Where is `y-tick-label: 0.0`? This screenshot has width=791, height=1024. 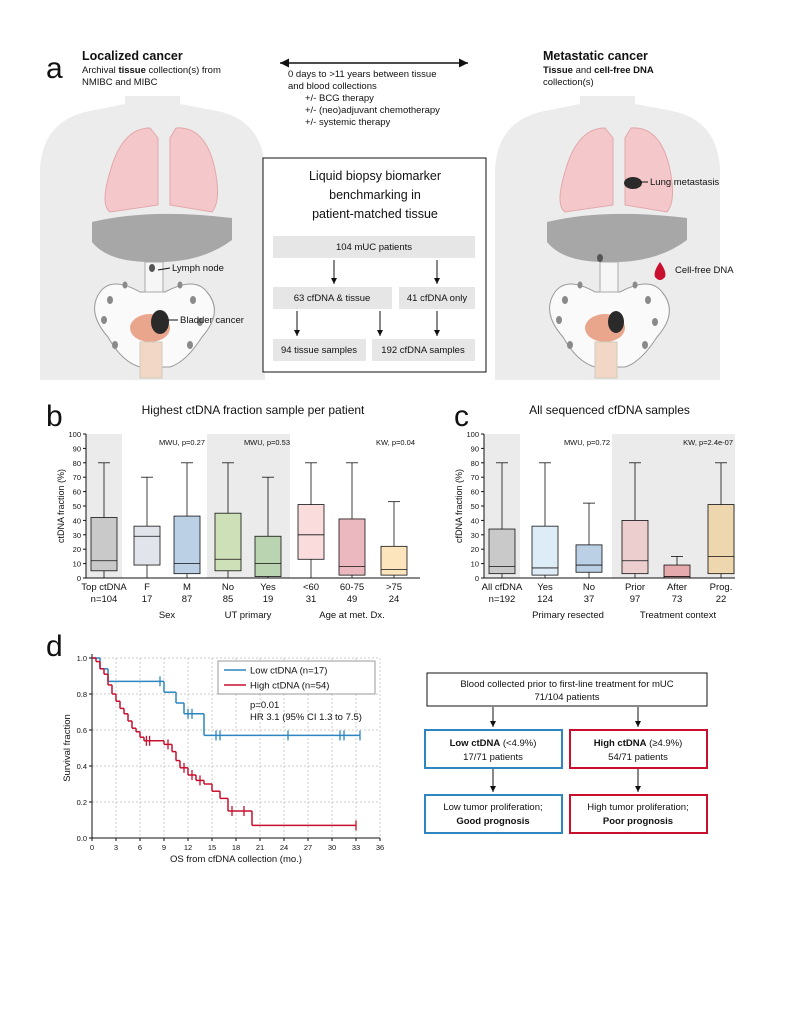
y-tick-label: 0.0 is located at coordinates (82, 838).